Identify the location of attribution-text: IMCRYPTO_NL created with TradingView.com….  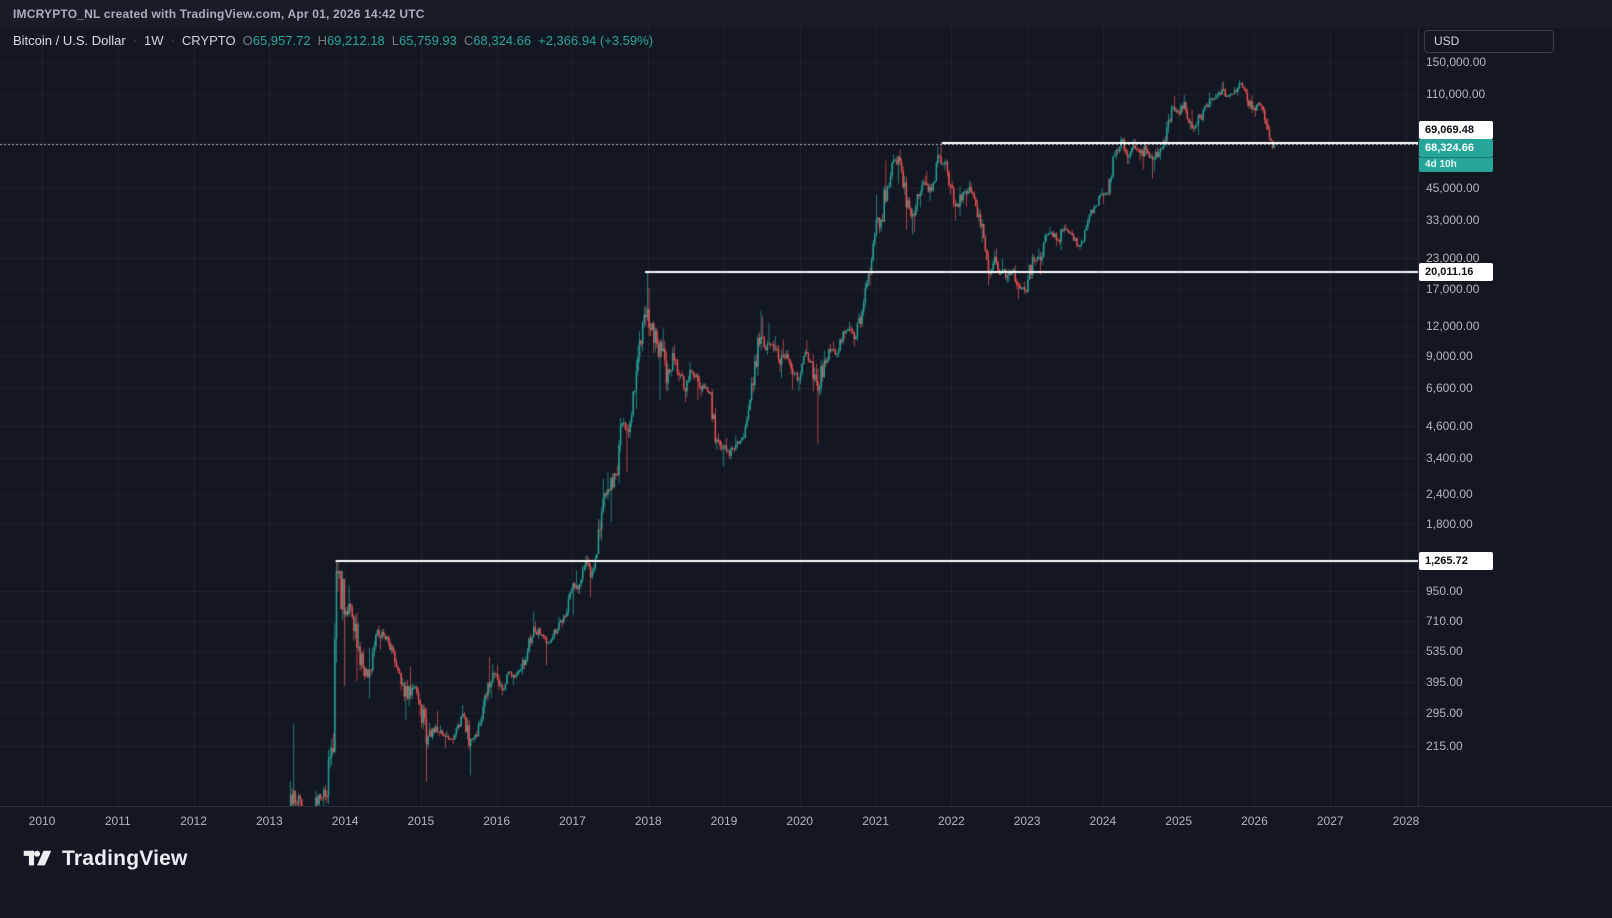
(219, 14).